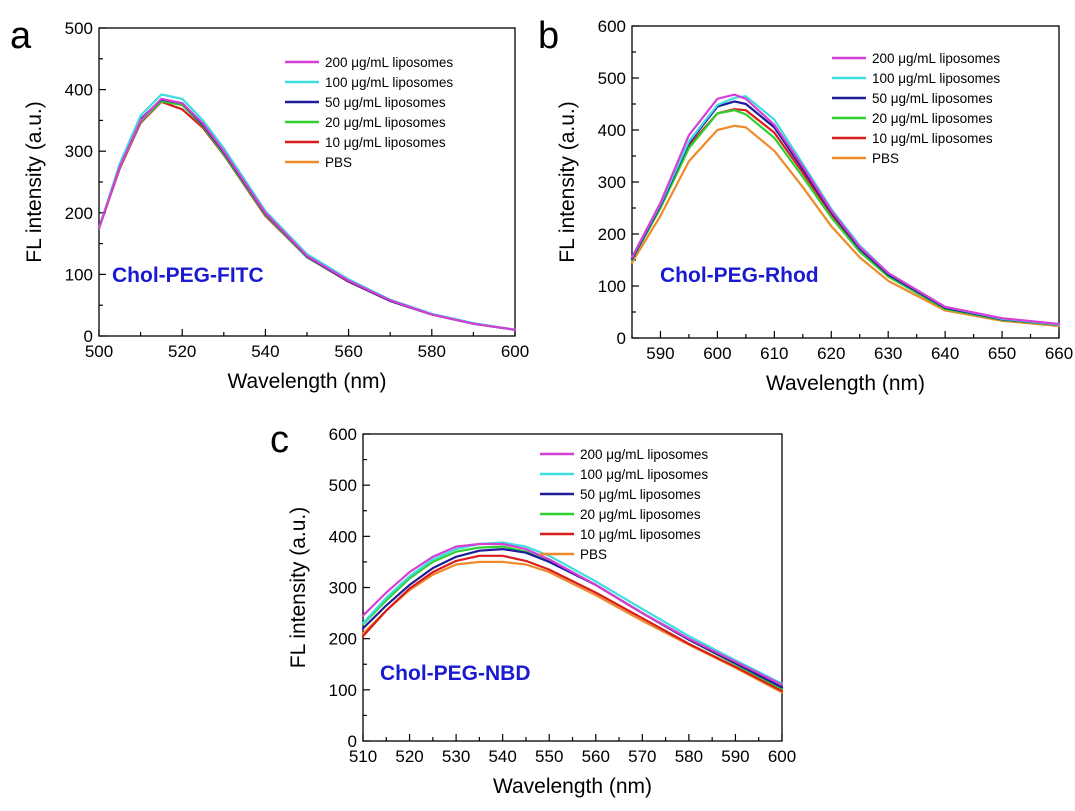 Image resolution: width=1075 pixels, height=811 pixels. Describe the element at coordinates (739, 275) in the screenshot. I see `dye-annotation: Chol-PEG-Rhod` at that location.